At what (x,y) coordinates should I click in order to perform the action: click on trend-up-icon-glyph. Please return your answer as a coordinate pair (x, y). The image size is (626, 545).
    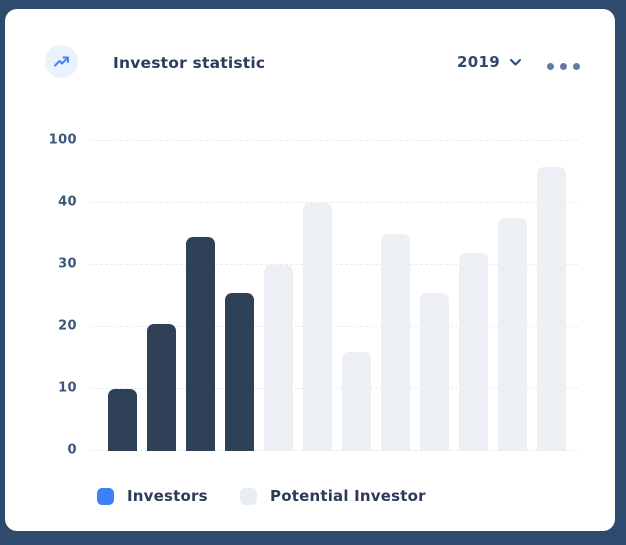
    Looking at the image, I should click on (61, 61).